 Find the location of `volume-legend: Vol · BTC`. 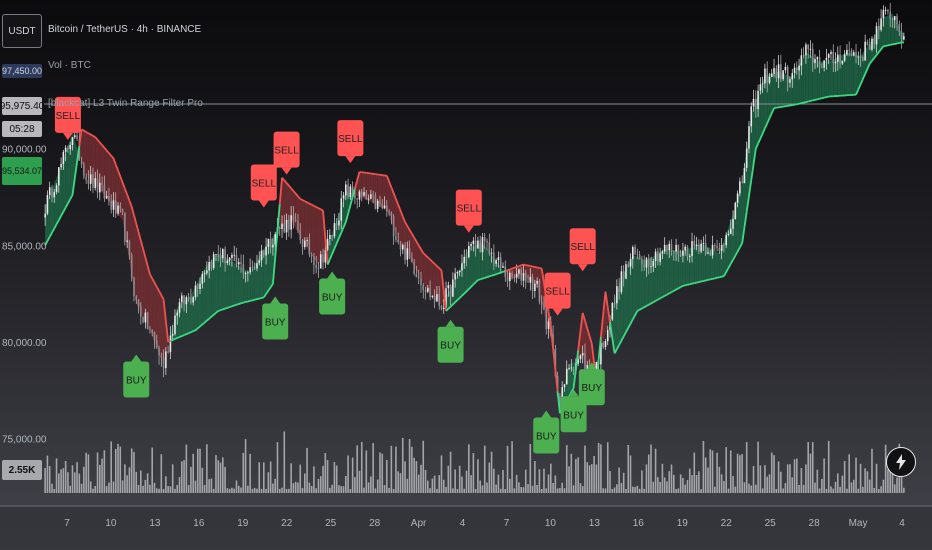

volume-legend: Vol · BTC is located at coordinates (69, 65).